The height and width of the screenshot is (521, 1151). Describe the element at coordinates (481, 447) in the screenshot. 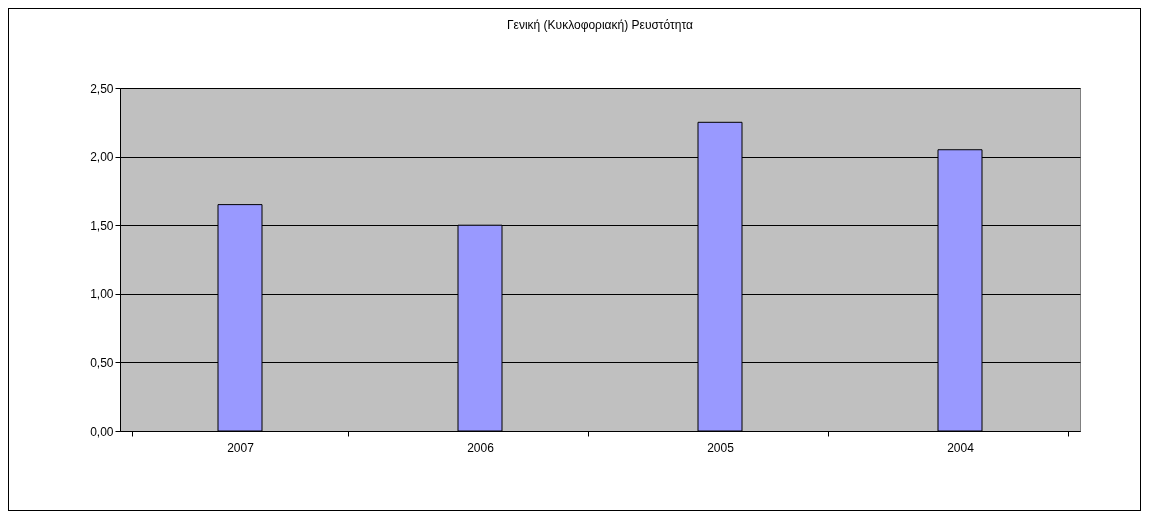

I see `x-tick-label: 2006` at that location.